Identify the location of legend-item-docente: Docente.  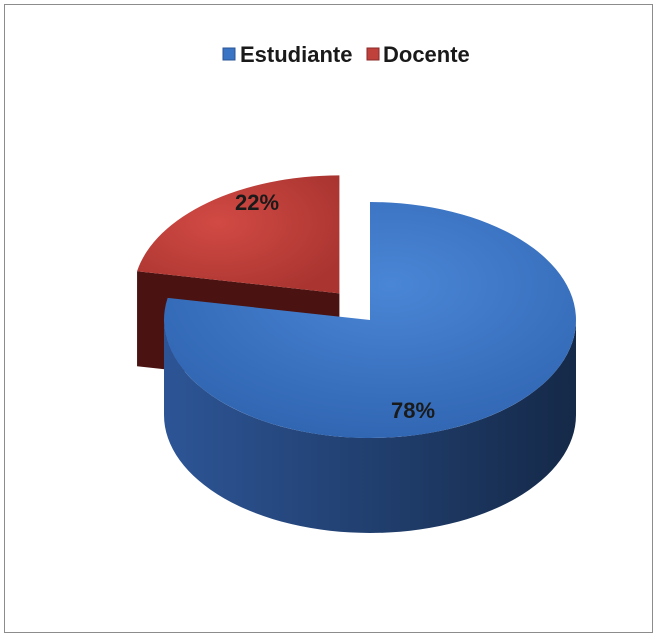
(418, 54).